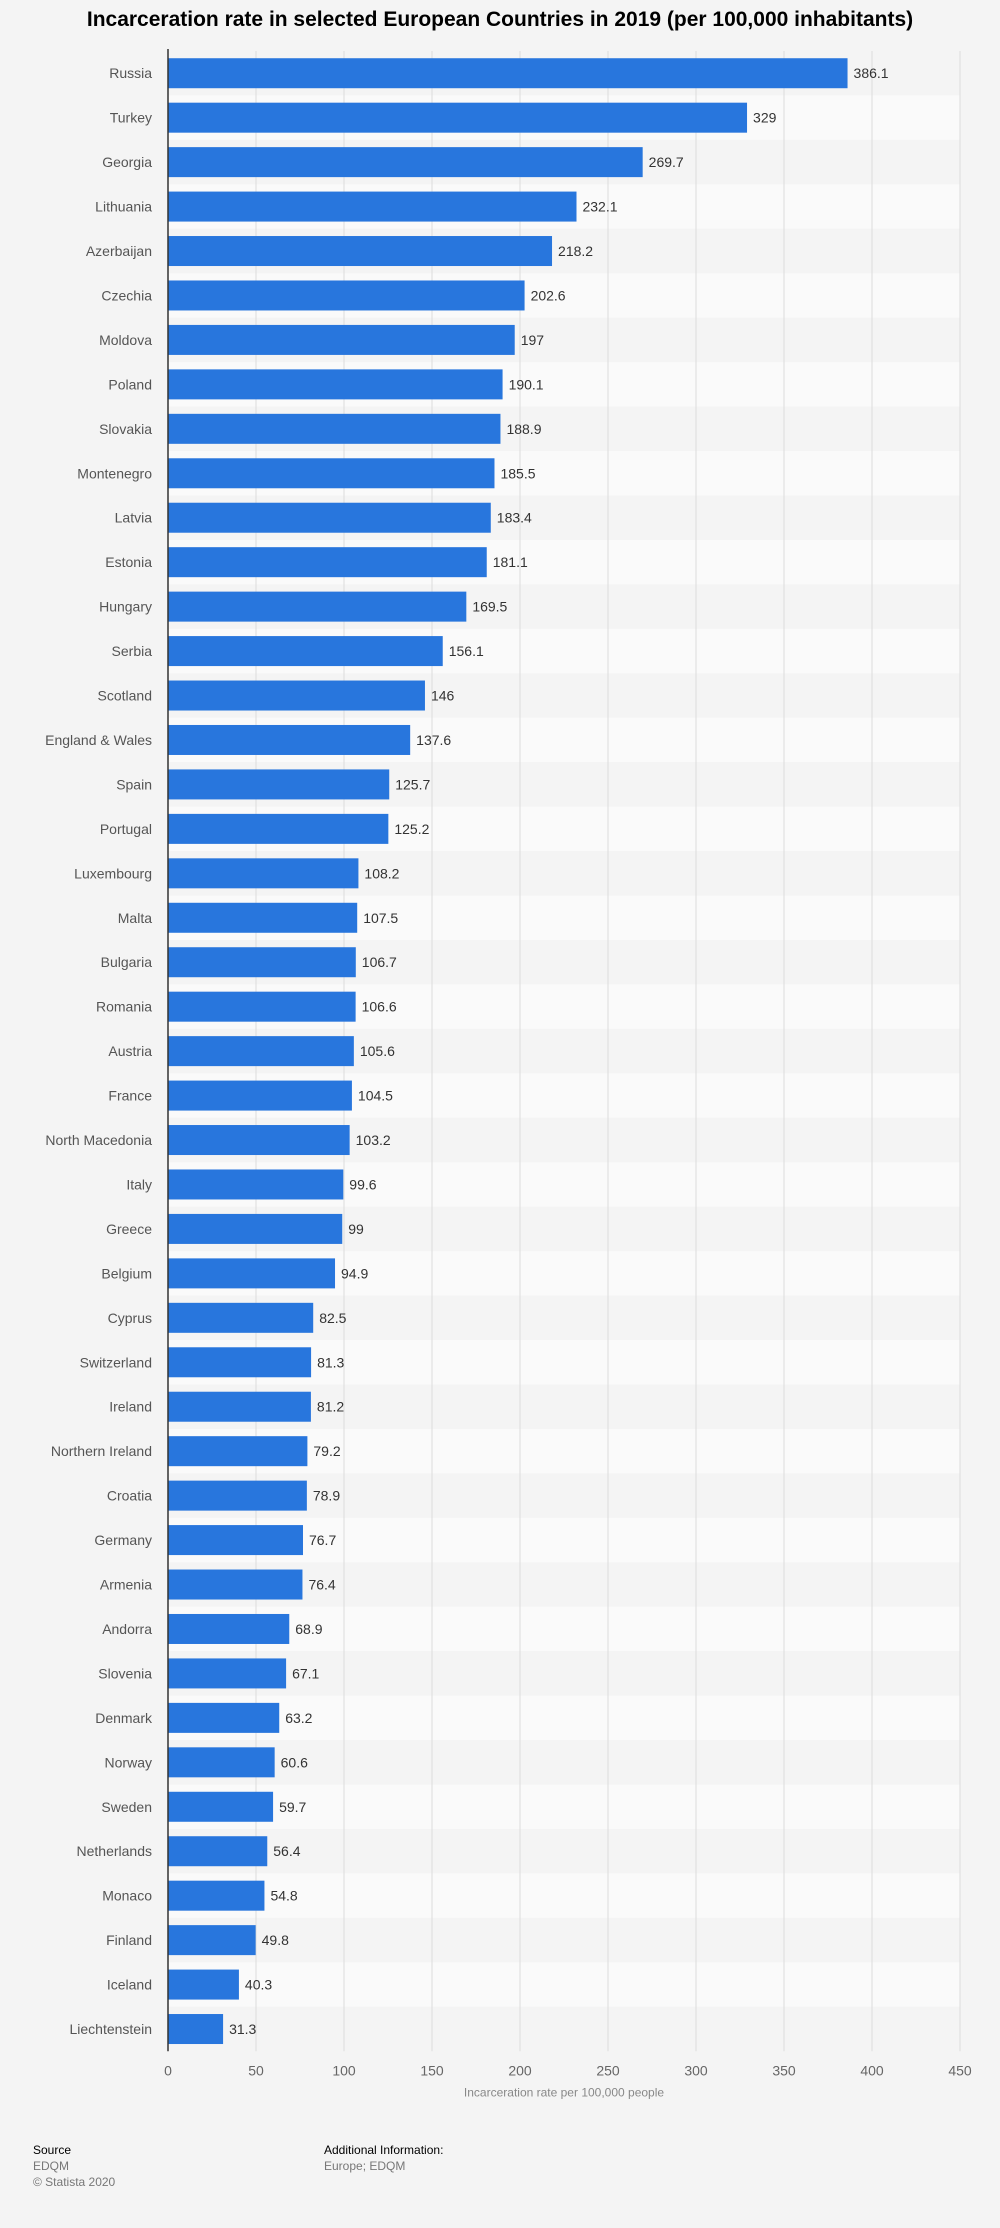 This screenshot has height=2228, width=1000. Describe the element at coordinates (74, 2166) in the screenshot. I see `source-block: Source EDQM © Statista 2020` at that location.